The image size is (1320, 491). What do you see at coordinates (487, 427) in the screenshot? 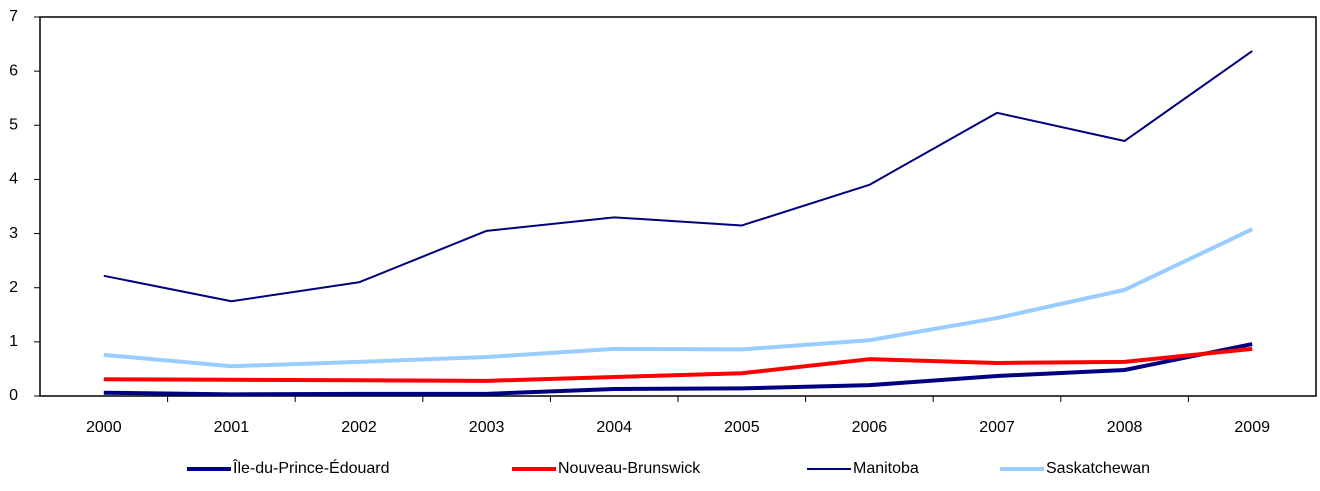
I see `x-tick-label: 2003` at bounding box center [487, 427].